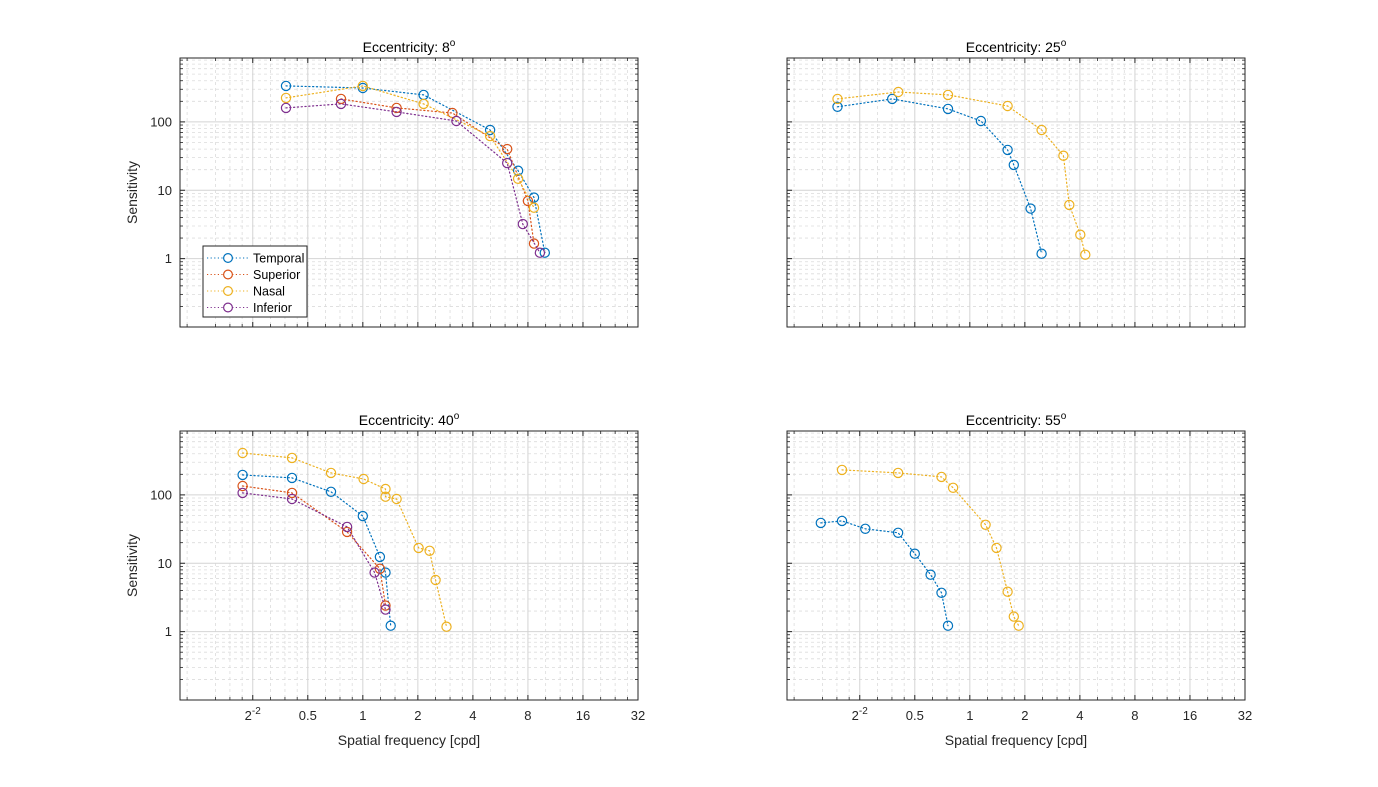 The width and height of the screenshot is (1378, 787). I want to click on x-tick-label: 2-2, so click(253, 714).